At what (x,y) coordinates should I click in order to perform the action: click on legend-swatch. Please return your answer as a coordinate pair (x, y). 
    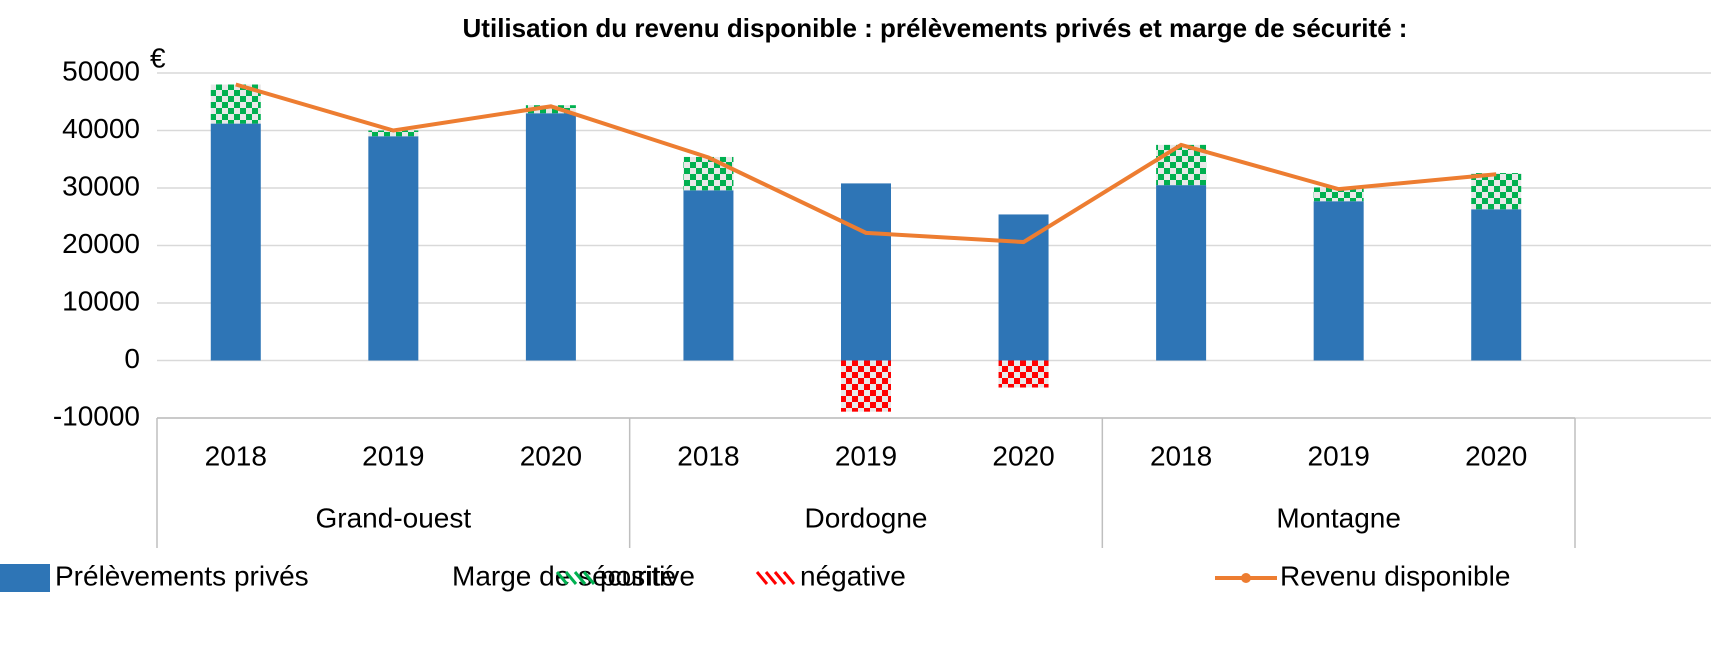
    Looking at the image, I should click on (25, 578).